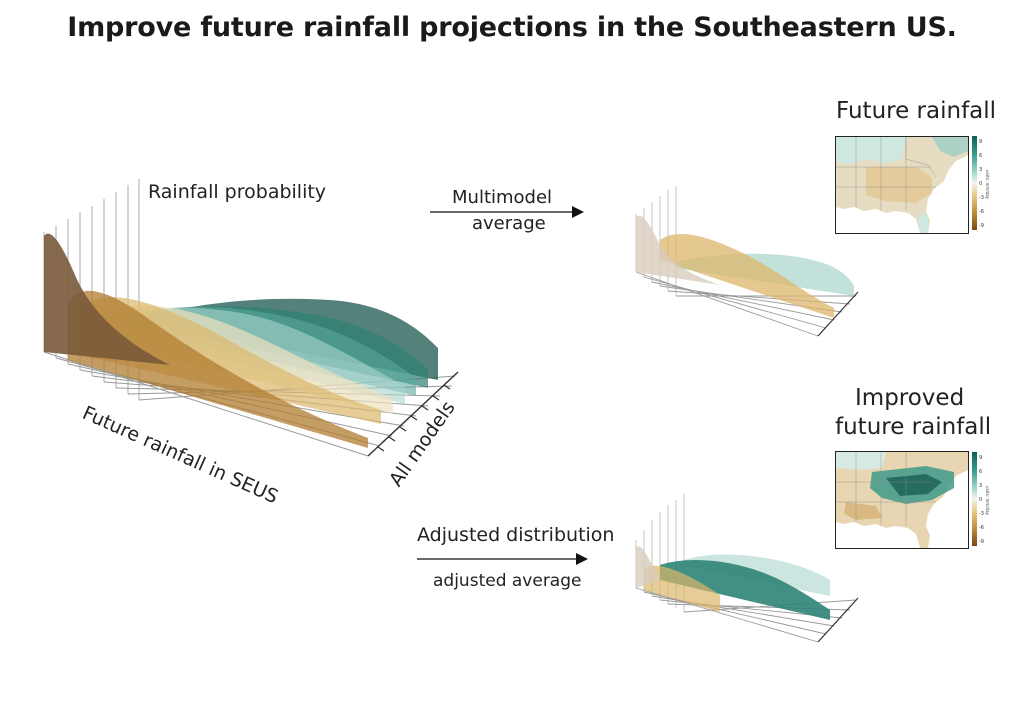 This screenshot has height=718, width=1024. Describe the element at coordinates (502, 197) in the screenshot. I see `arrow-top-label-1: Multimodel` at that location.